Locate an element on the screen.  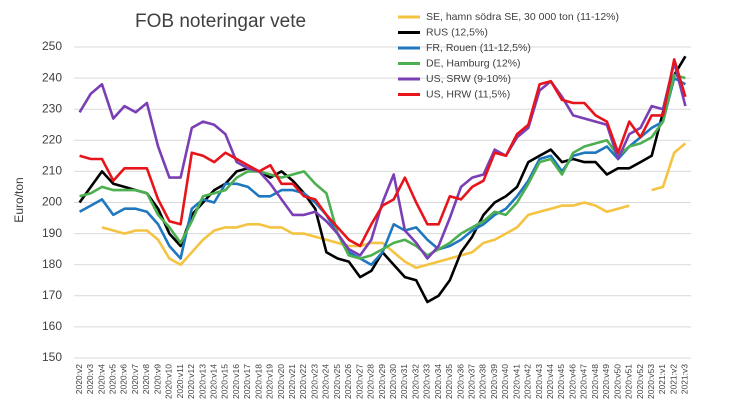
chart-title: FOB noteringar vete is located at coordinates (220, 21).